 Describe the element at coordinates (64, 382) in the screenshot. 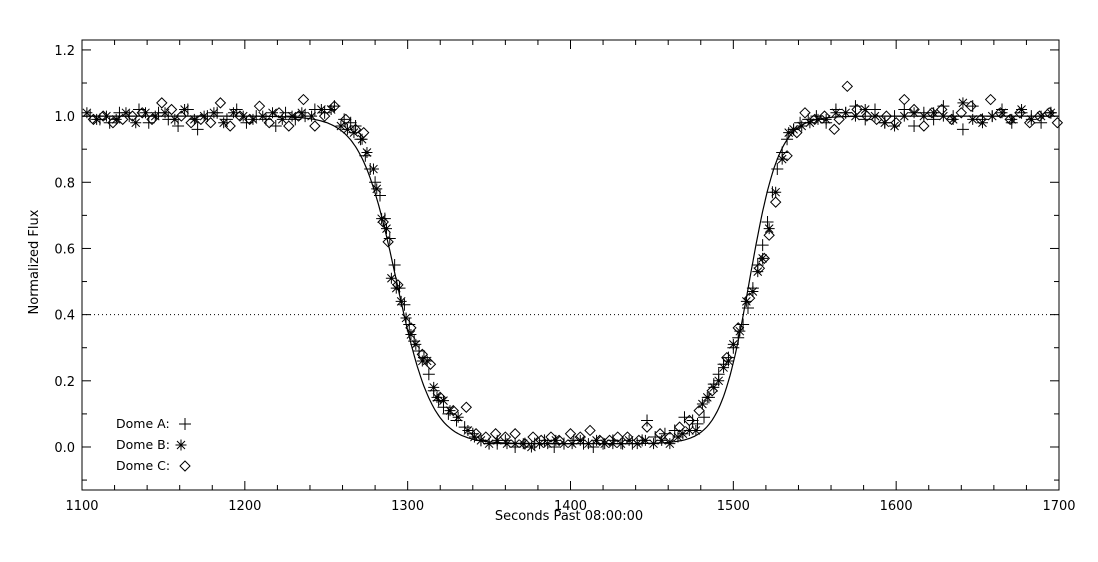

I see `y-tick-label: 0.2` at that location.